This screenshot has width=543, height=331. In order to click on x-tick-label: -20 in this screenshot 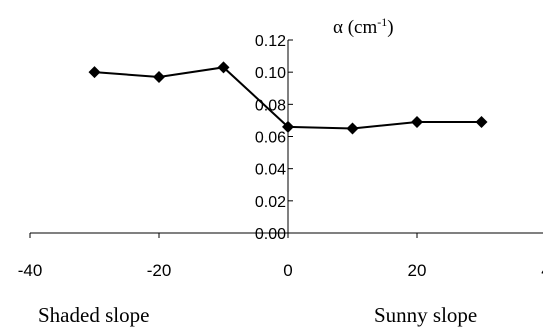, I will do `click(159, 270)`.